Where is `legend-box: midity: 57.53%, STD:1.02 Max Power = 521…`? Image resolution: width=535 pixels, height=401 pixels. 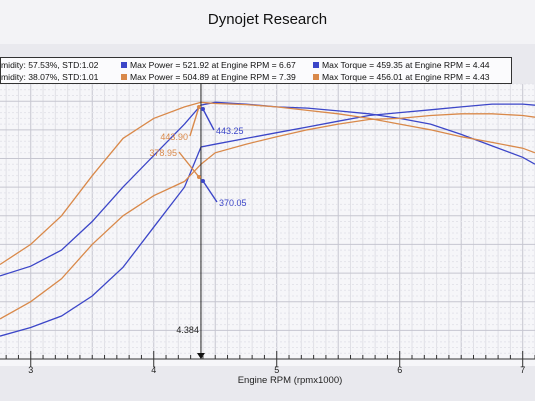
legend-box: midity: 57.53%, STD:1.02 Max Power = 521… is located at coordinates (256, 70).